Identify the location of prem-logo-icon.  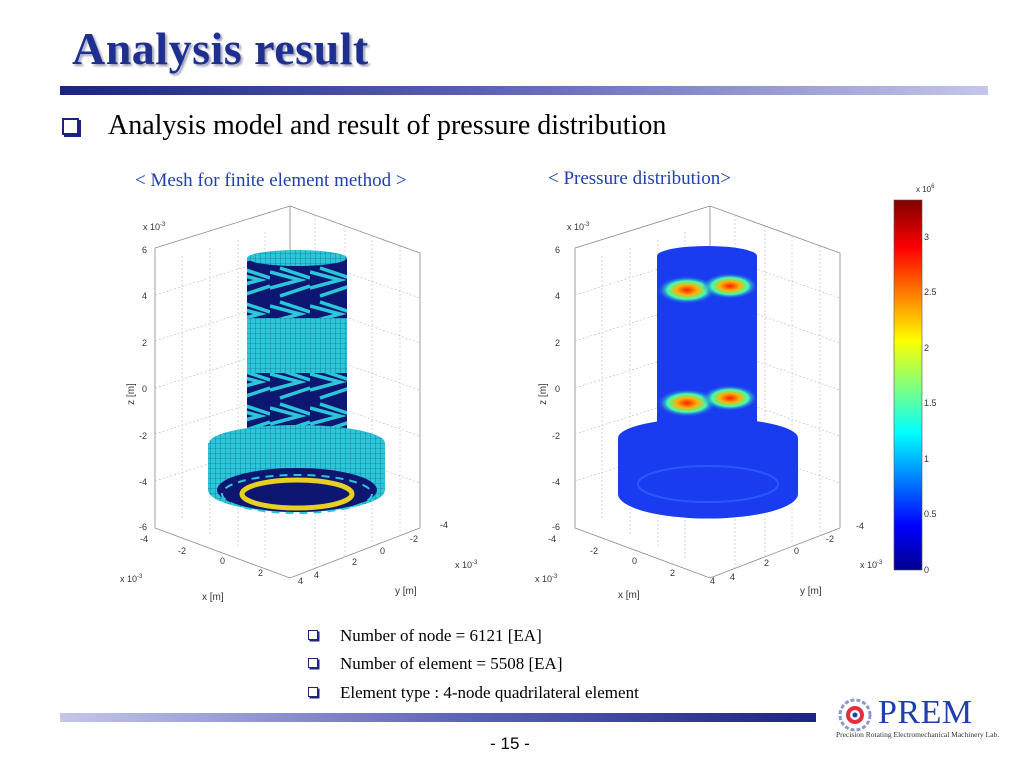
(855, 715).